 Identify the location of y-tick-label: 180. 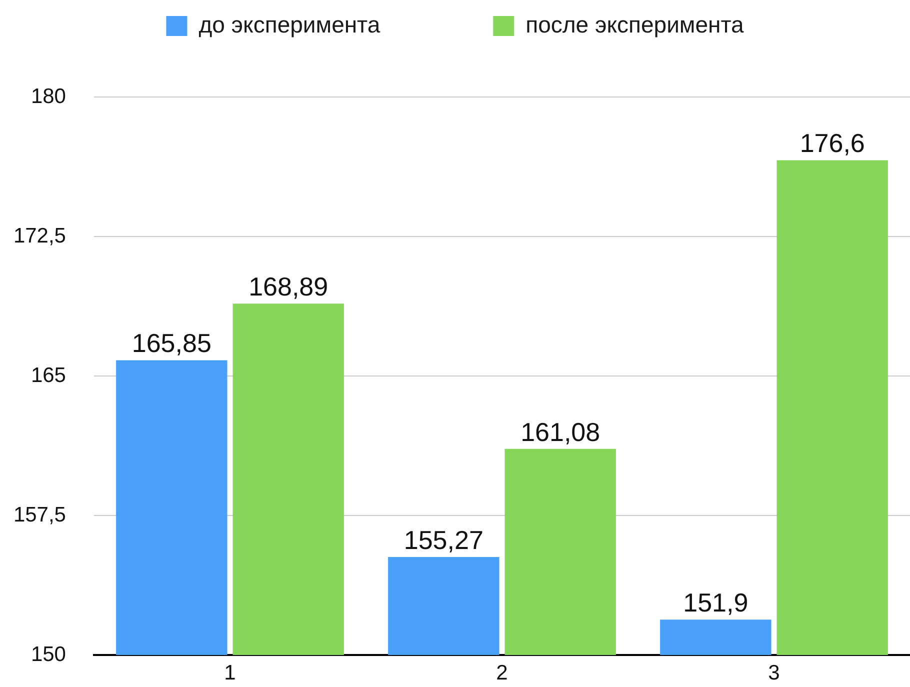
(48, 96).